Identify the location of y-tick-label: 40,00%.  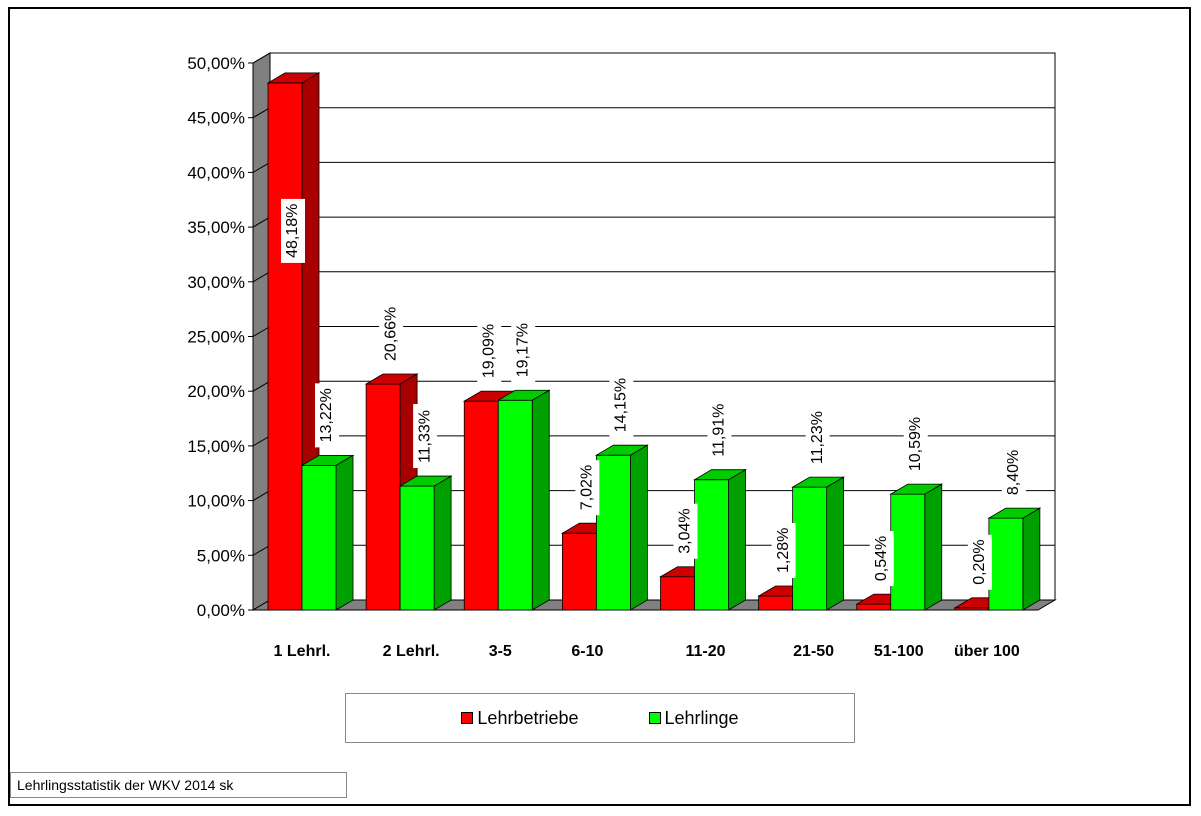
(216, 172).